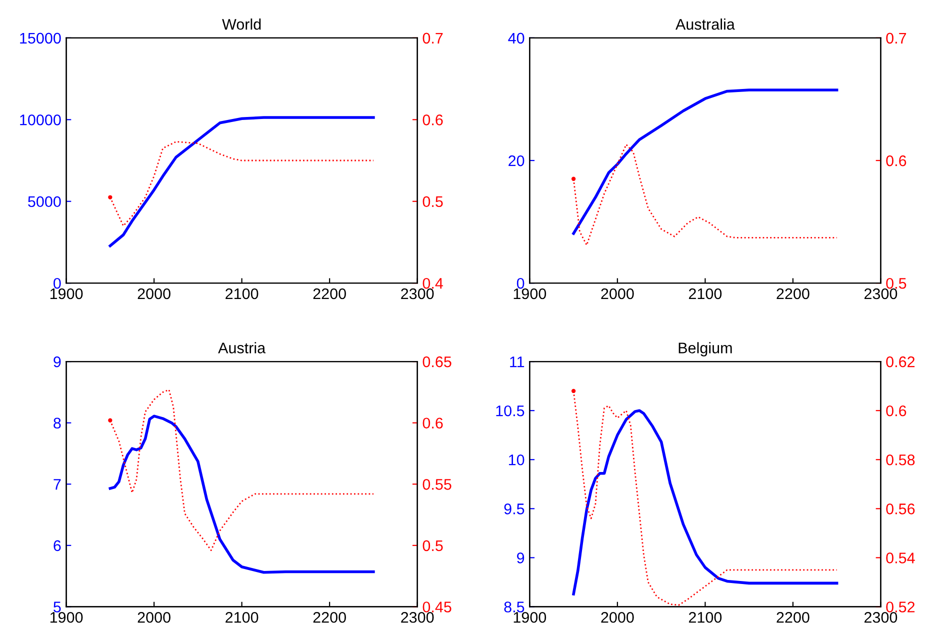  I want to click on chart-title: Belgium, so click(705, 349).